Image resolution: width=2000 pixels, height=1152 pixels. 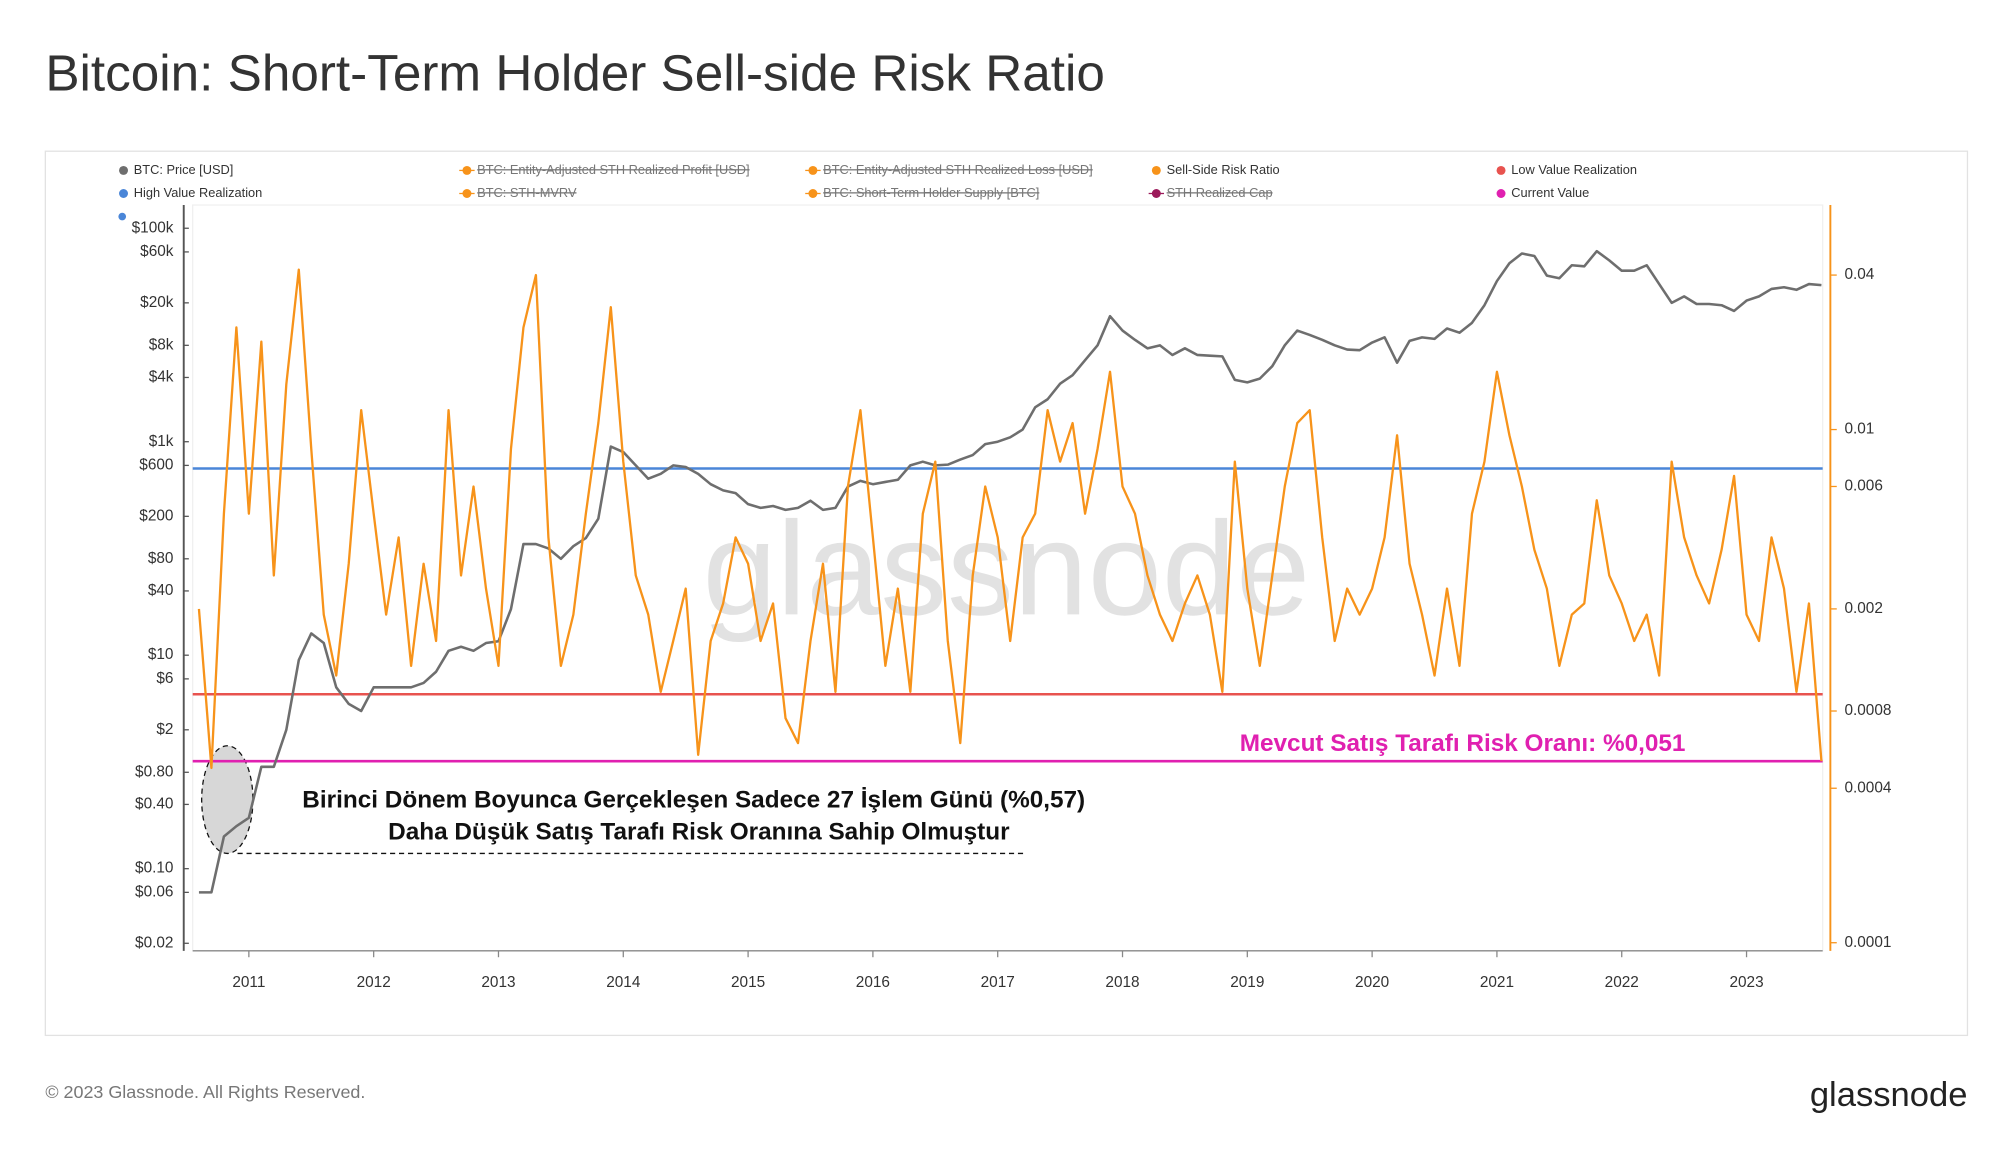 I want to click on y-tick-label: $4k, so click(x=161, y=377).